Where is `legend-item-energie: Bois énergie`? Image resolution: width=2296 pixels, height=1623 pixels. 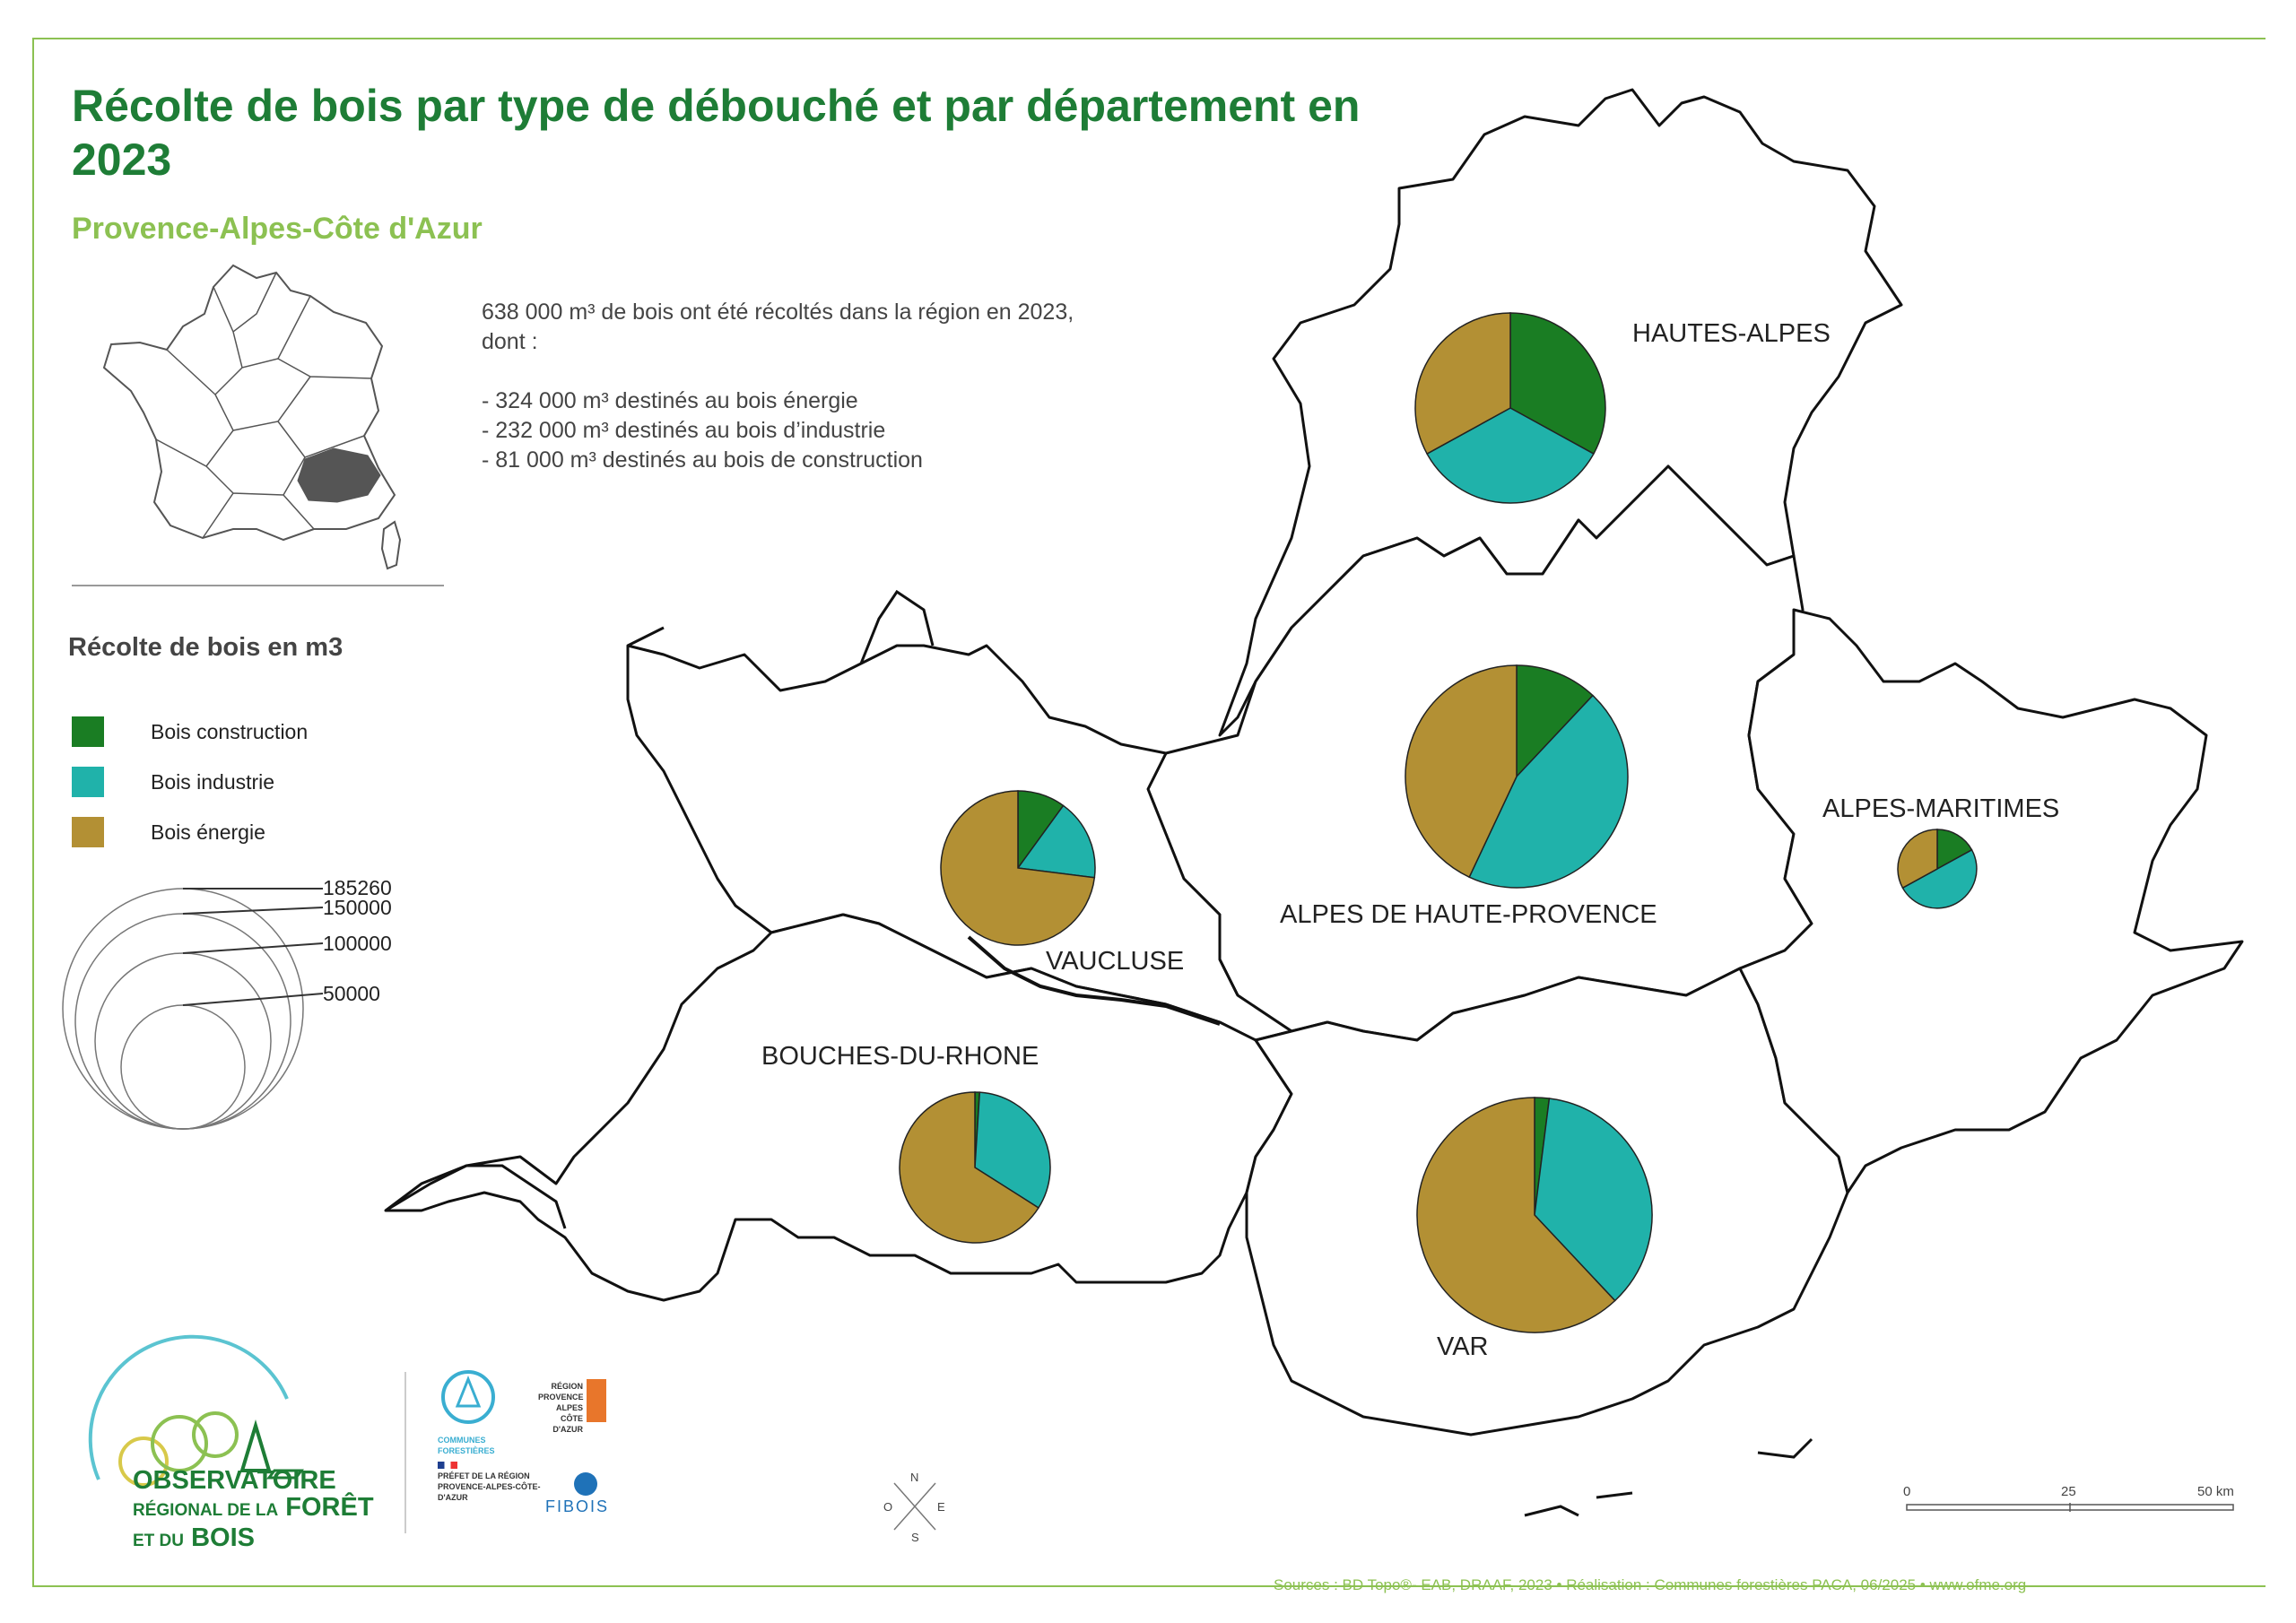
legend-item-energie: Bois énergie is located at coordinates (168, 832).